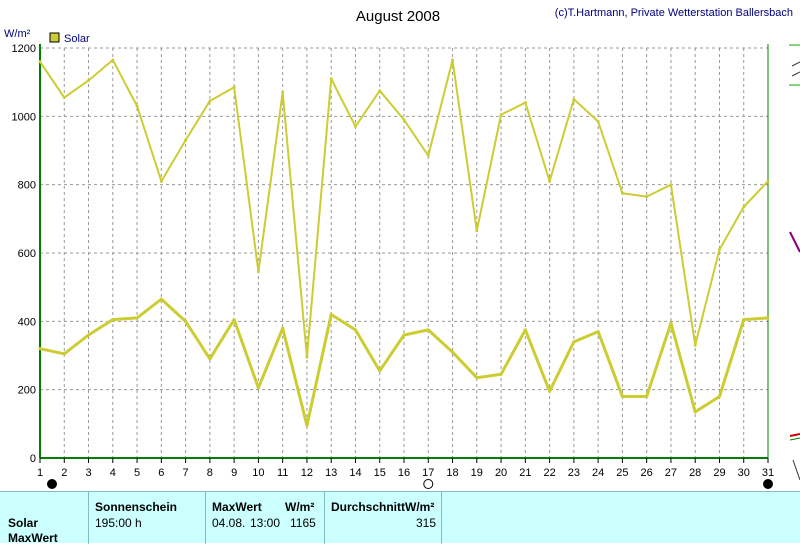  What do you see at coordinates (27, 186) in the screenshot?
I see `y-tick-label: 800` at bounding box center [27, 186].